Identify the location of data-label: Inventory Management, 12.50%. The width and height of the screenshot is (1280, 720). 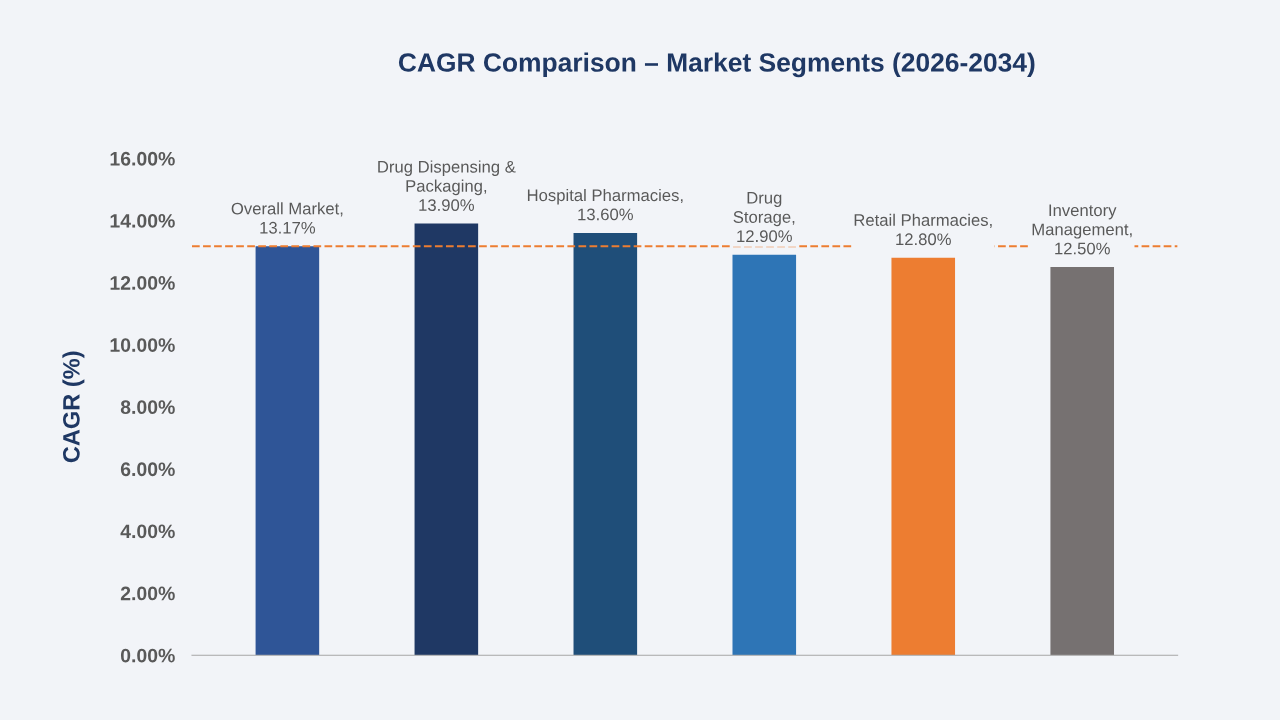
(1082, 229).